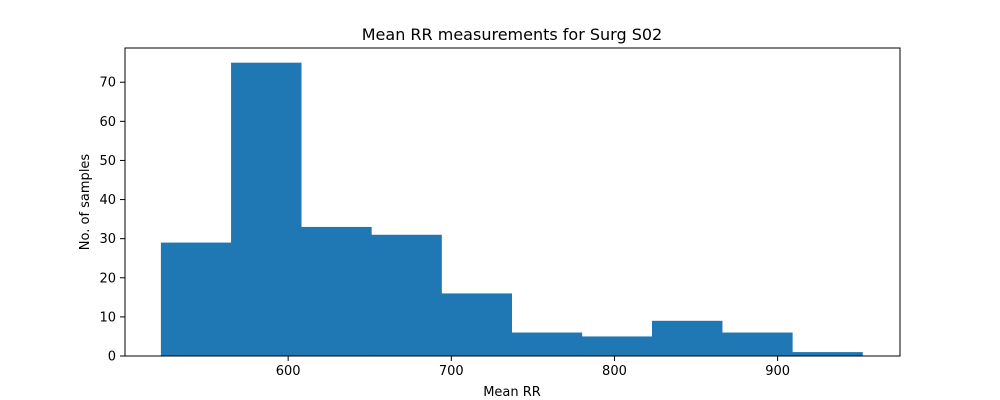  I want to click on x-tick-label: 800, so click(614, 371).